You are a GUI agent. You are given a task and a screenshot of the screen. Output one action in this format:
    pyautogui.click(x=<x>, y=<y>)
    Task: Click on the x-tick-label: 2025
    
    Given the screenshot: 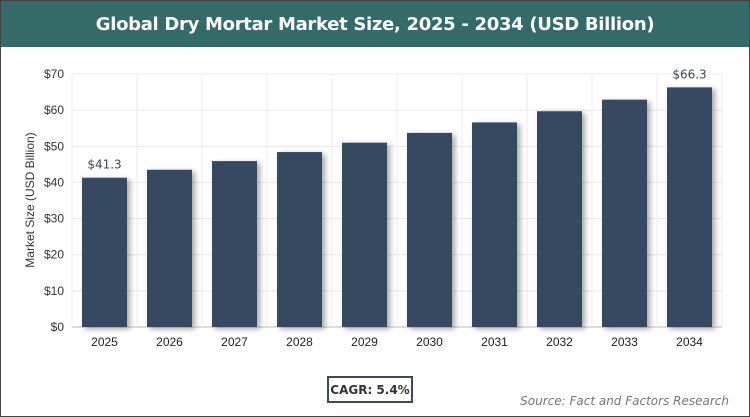 What is the action you would take?
    pyautogui.click(x=104, y=342)
    